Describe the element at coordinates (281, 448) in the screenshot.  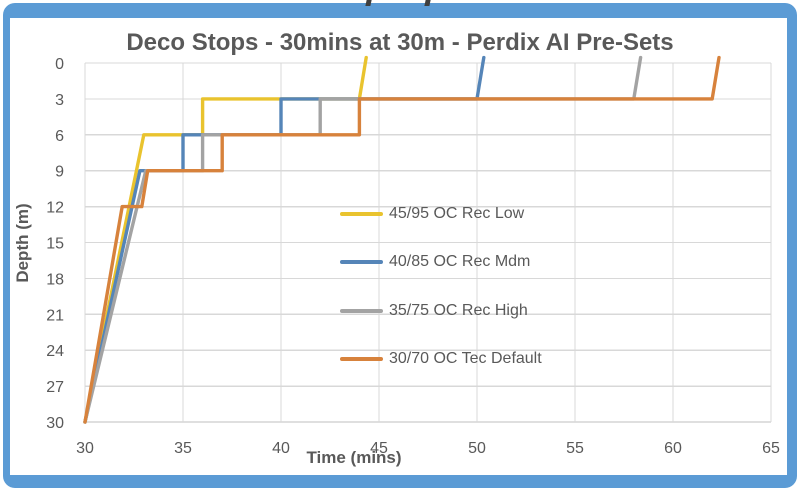
I see `x-tick-label: 40` at that location.